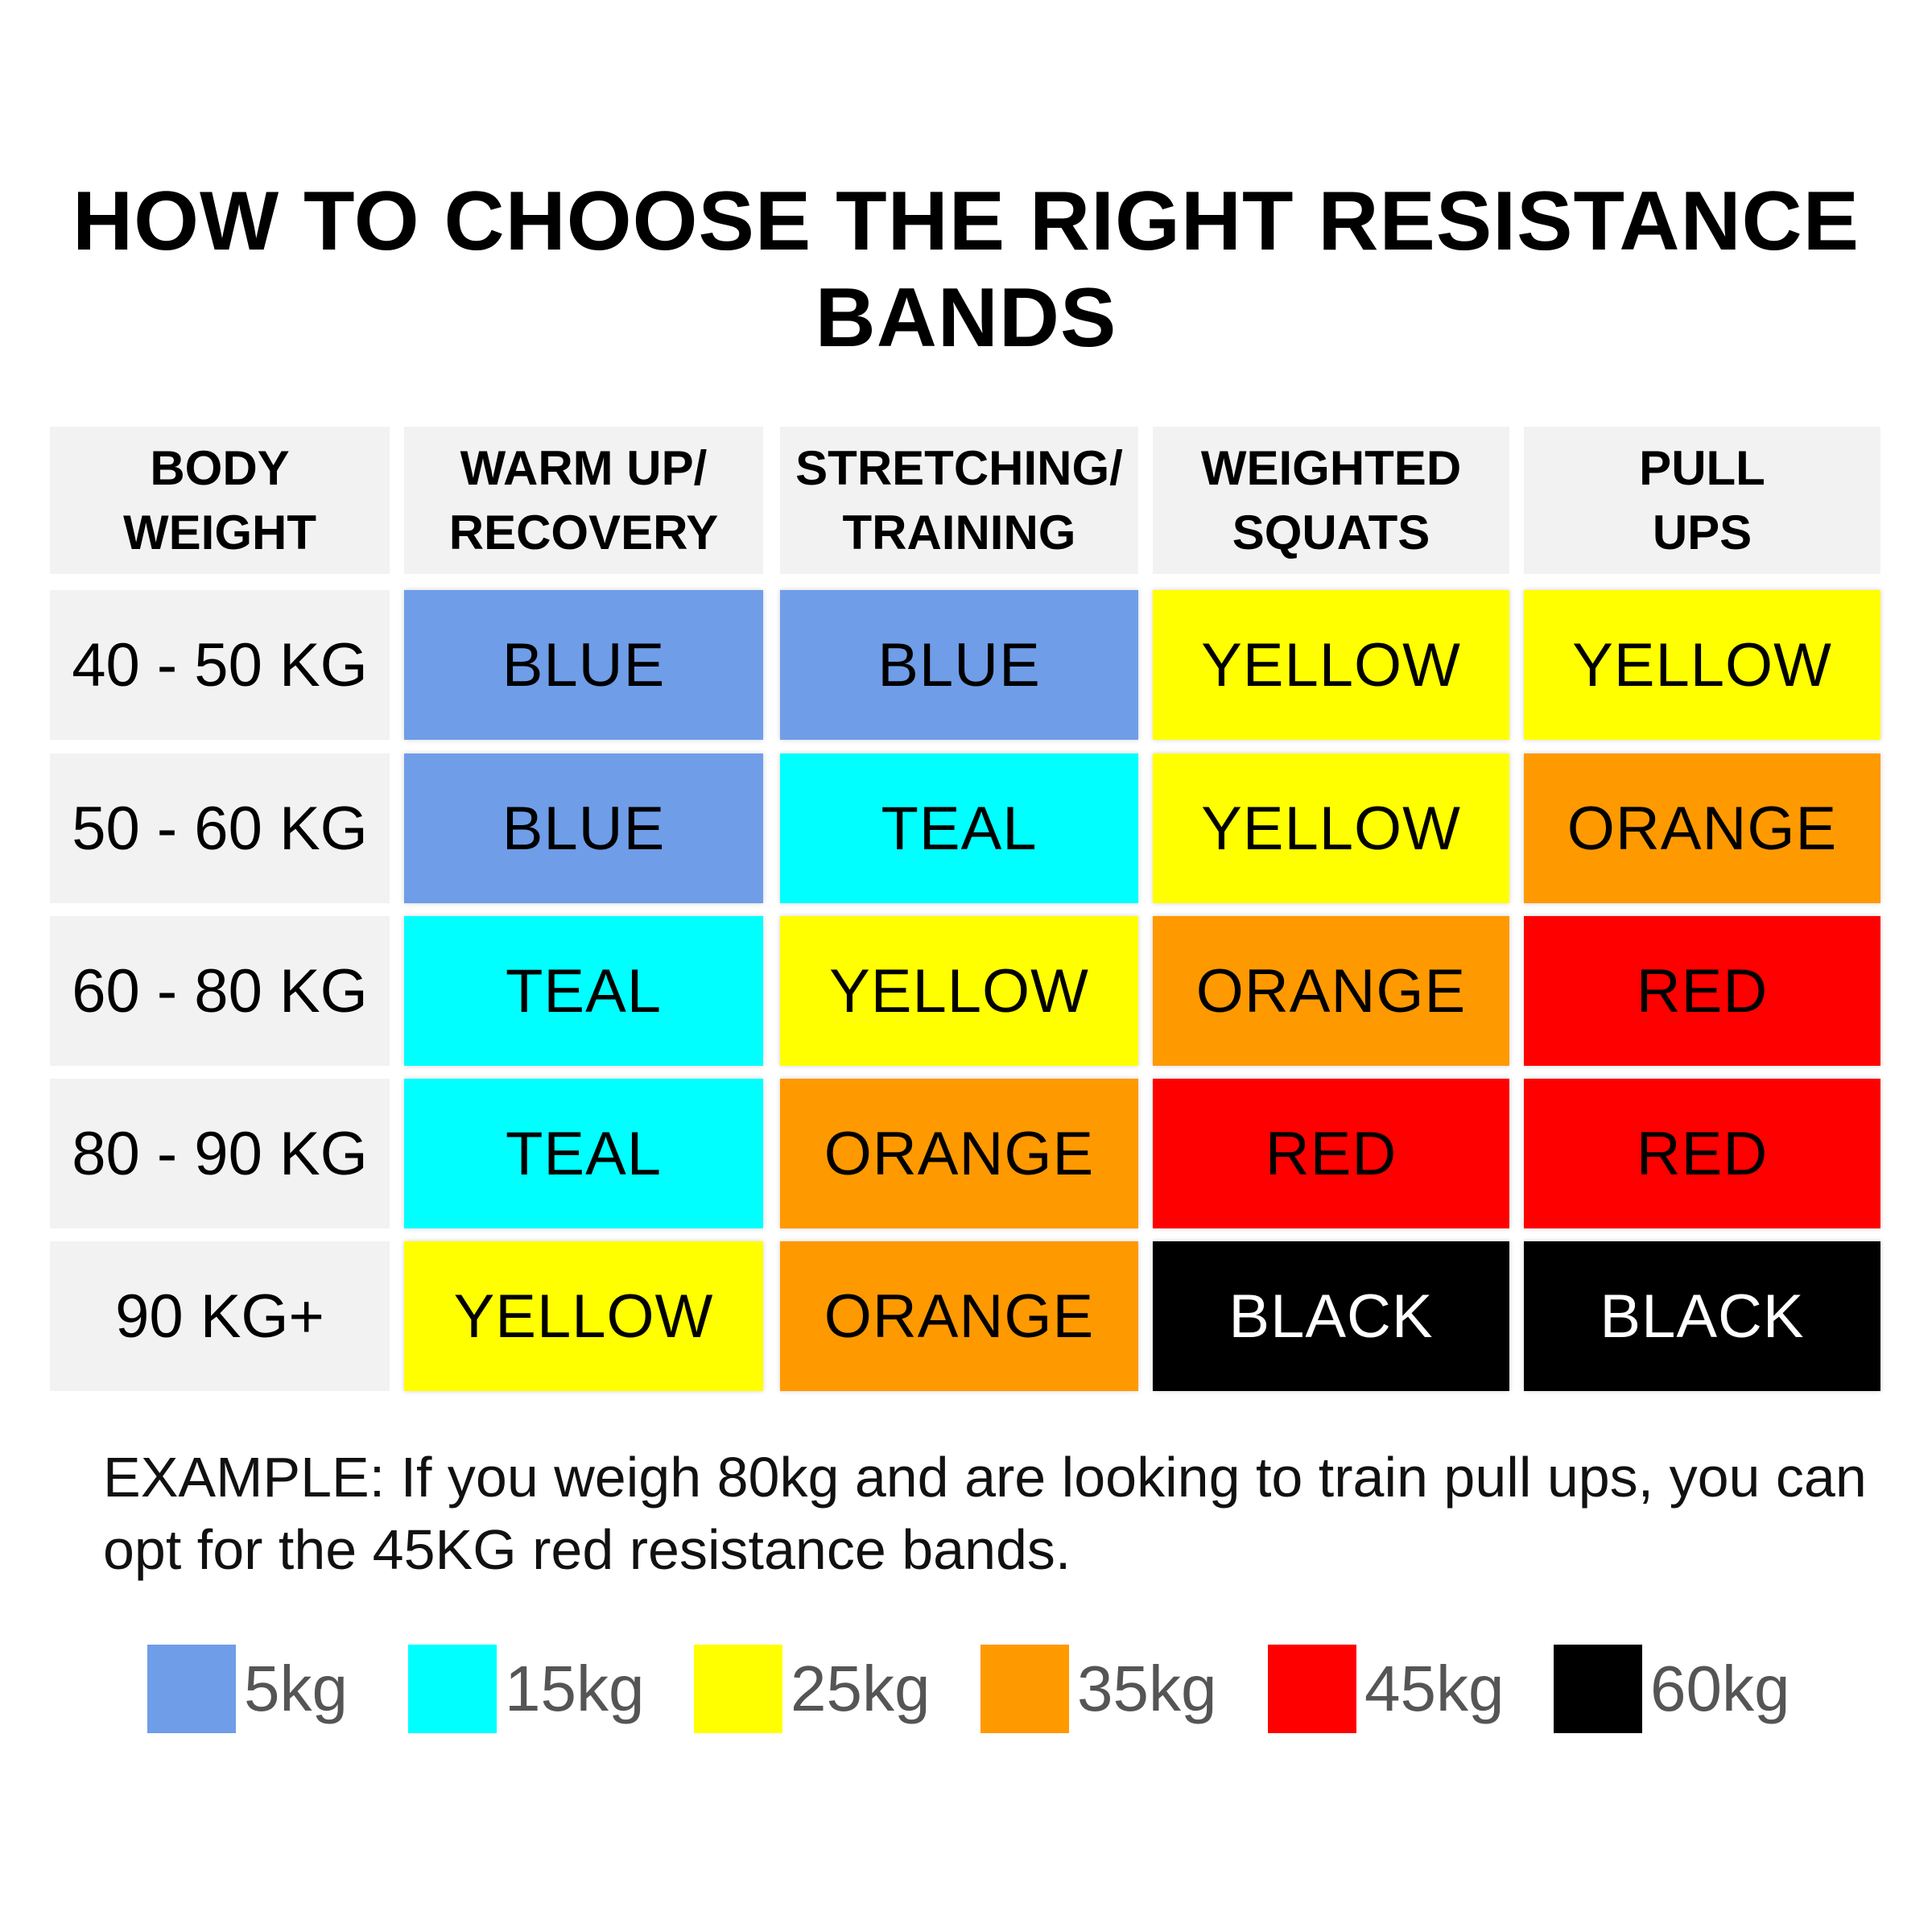 The width and height of the screenshot is (1932, 1932). What do you see at coordinates (1331, 467) in the screenshot?
I see `column-header-line: WEIGHTED` at bounding box center [1331, 467].